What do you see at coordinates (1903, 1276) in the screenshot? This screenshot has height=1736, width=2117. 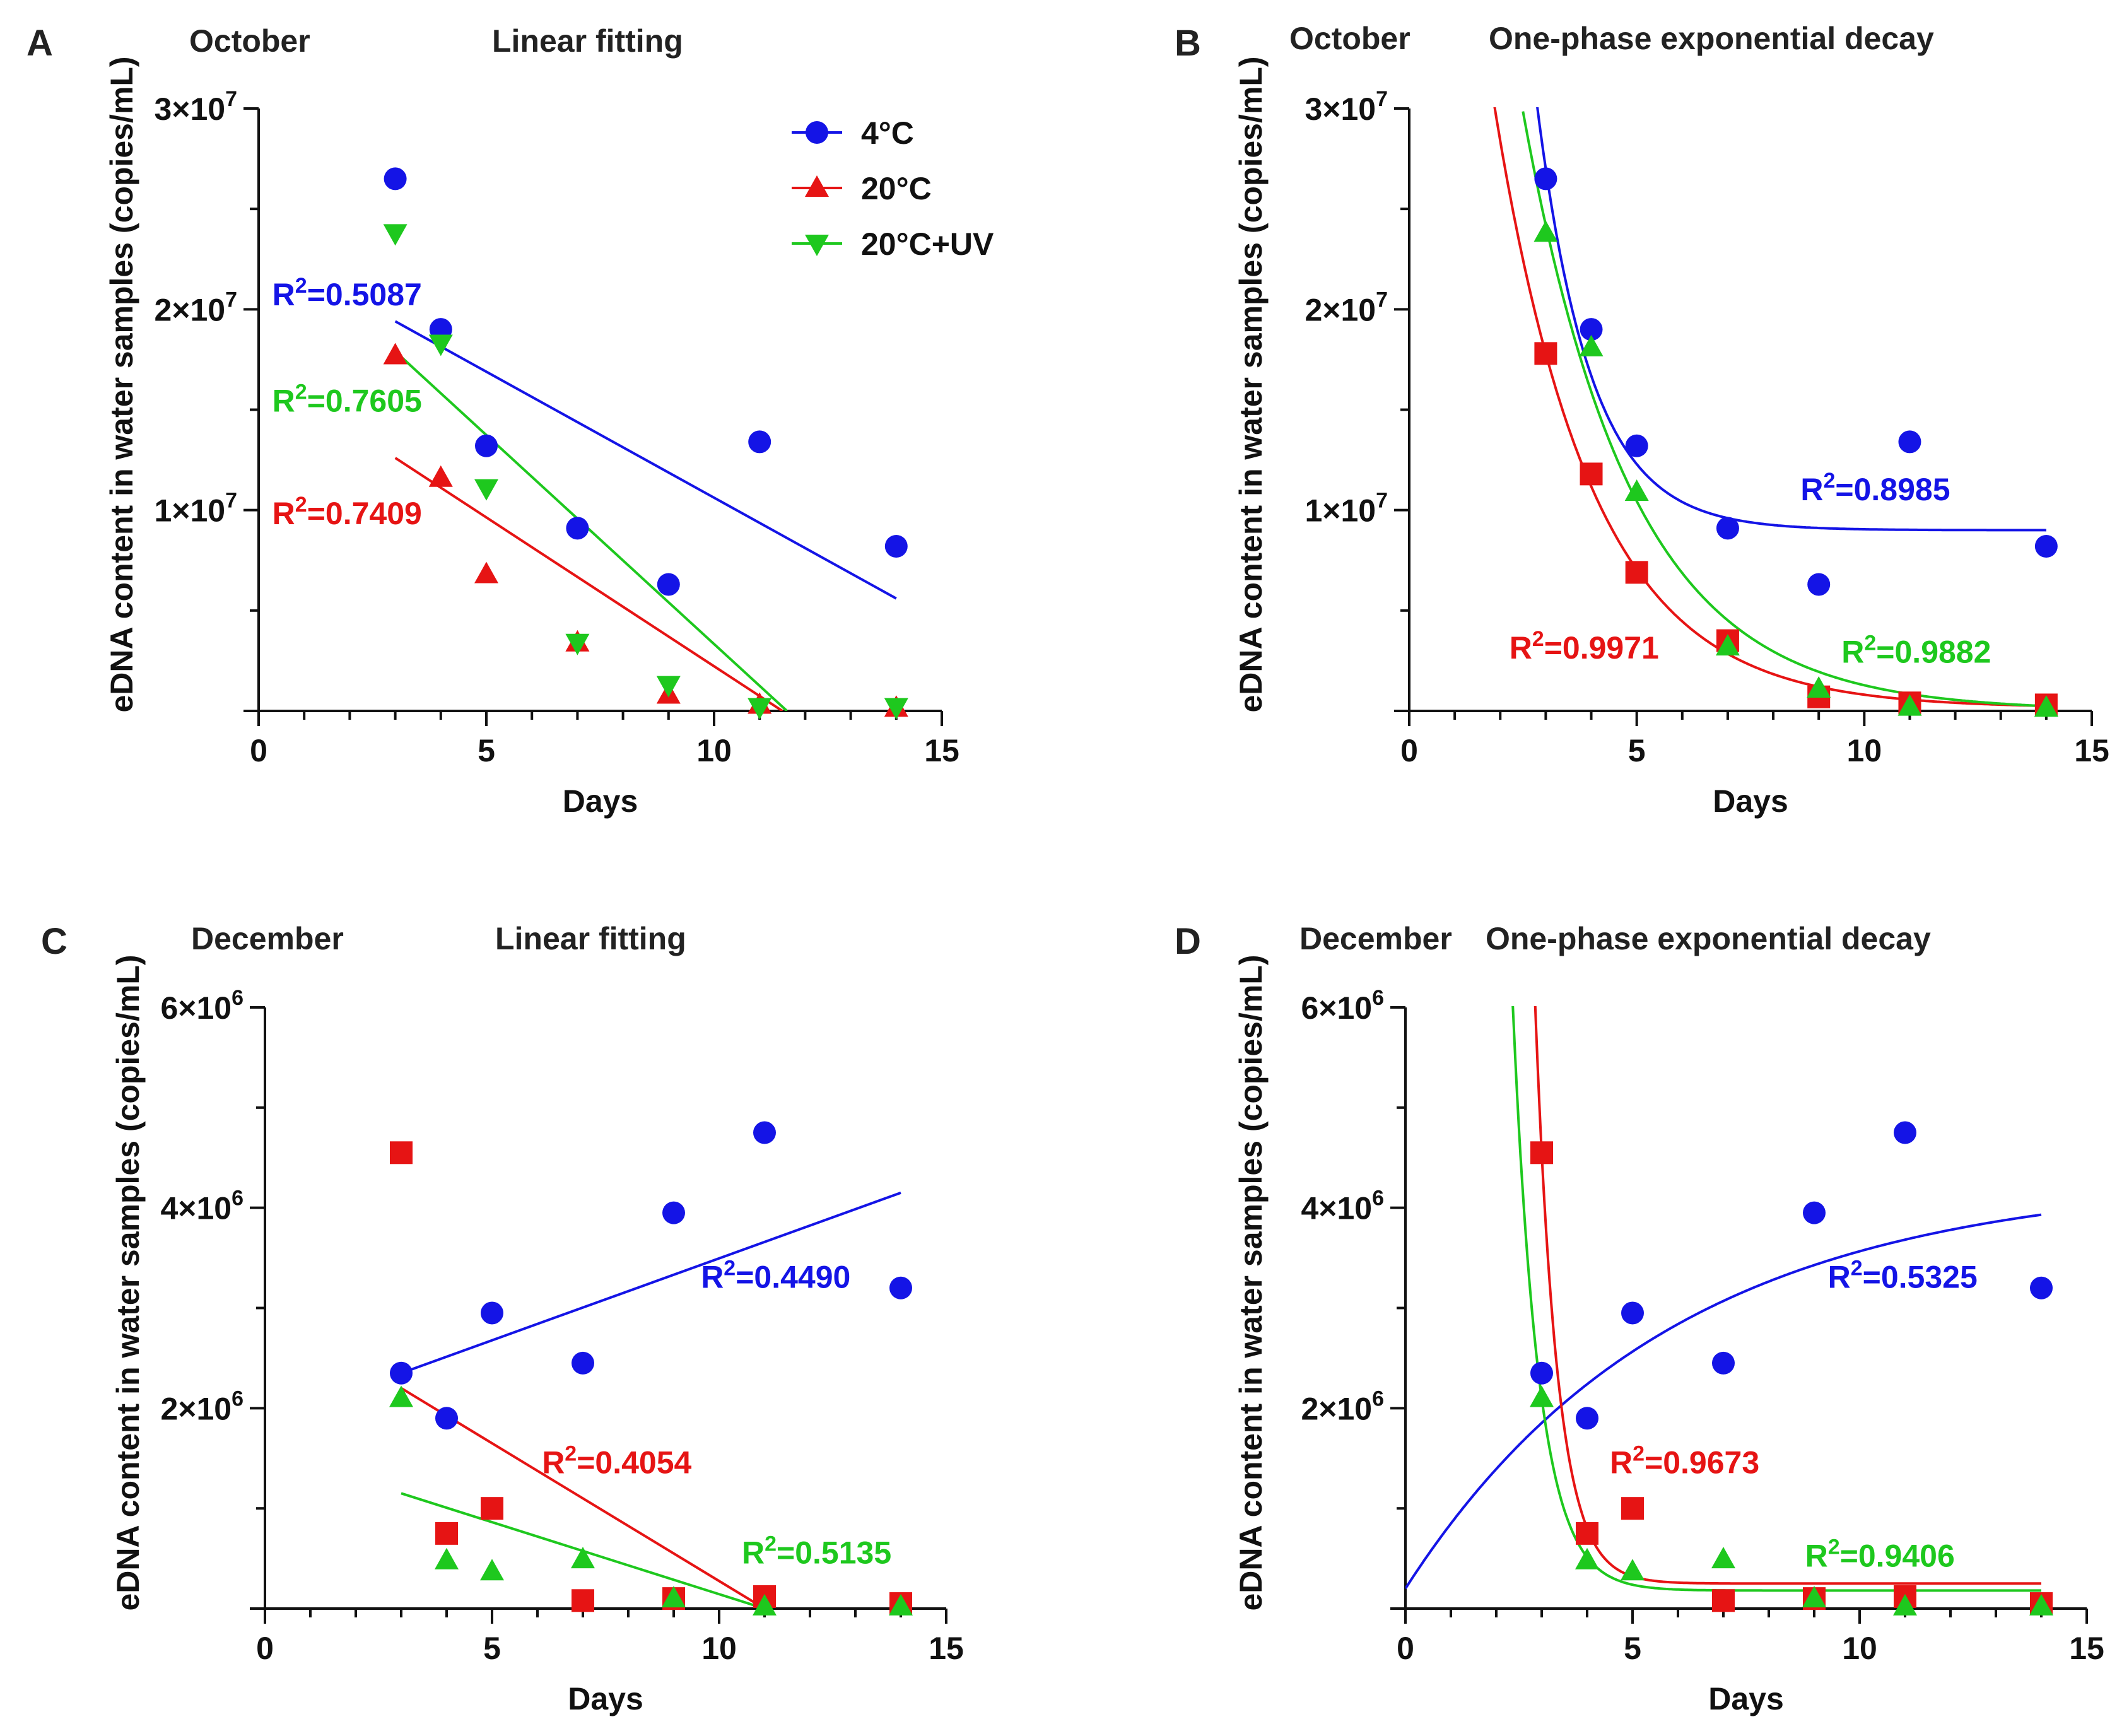 I see `r2-label-0: R2=0.5325` at bounding box center [1903, 1276].